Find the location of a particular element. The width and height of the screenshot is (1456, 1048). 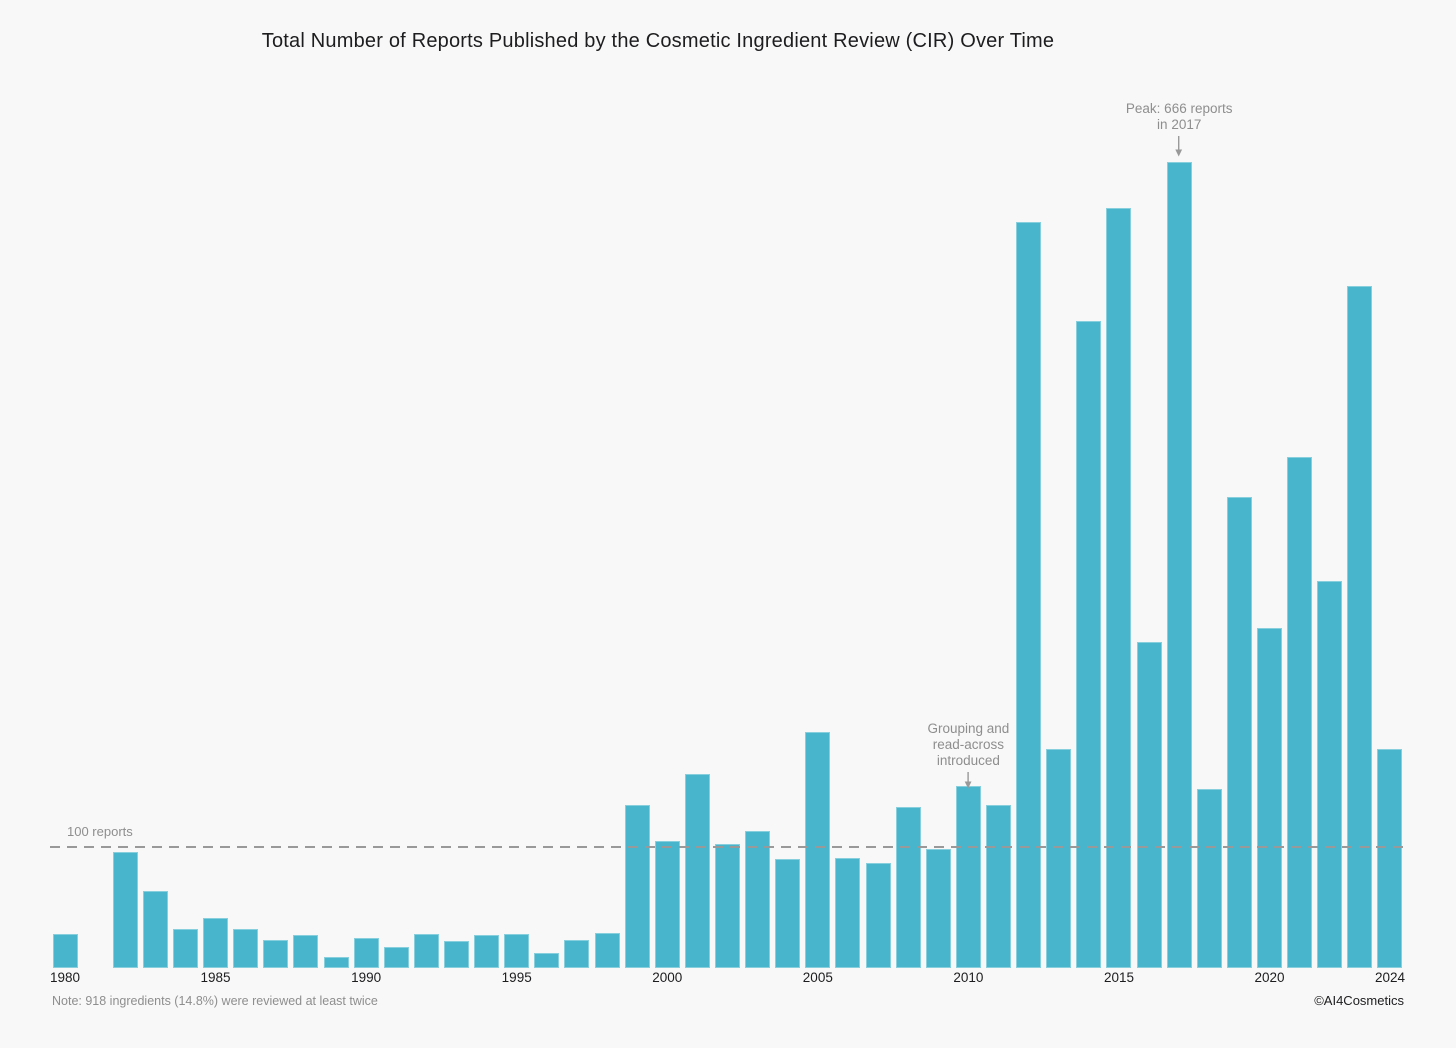

bar-2021 is located at coordinates (1300, 712).